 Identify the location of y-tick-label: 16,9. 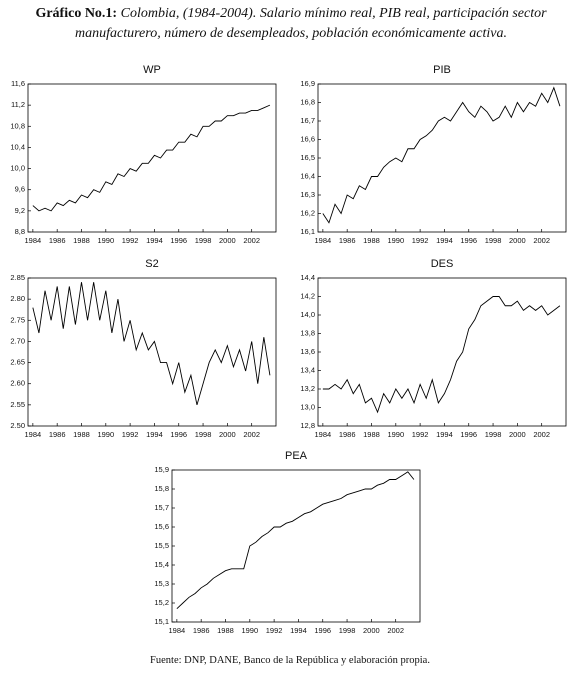
(307, 83).